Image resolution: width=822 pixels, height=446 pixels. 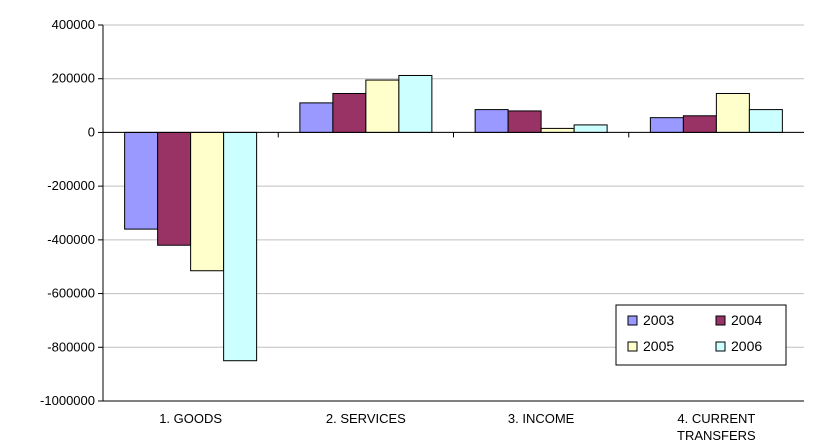 I want to click on legend-swatch-2006, so click(x=720, y=346).